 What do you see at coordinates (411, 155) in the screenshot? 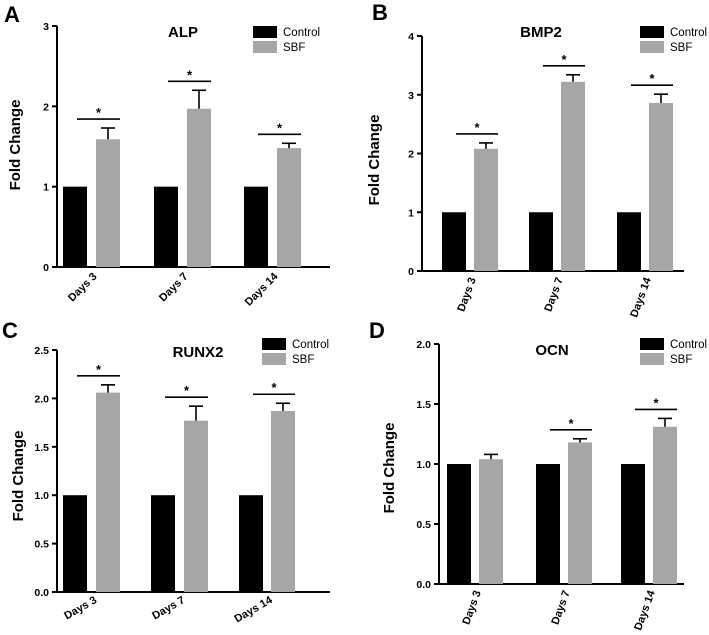
I see `y-tick-label: 2` at bounding box center [411, 155].